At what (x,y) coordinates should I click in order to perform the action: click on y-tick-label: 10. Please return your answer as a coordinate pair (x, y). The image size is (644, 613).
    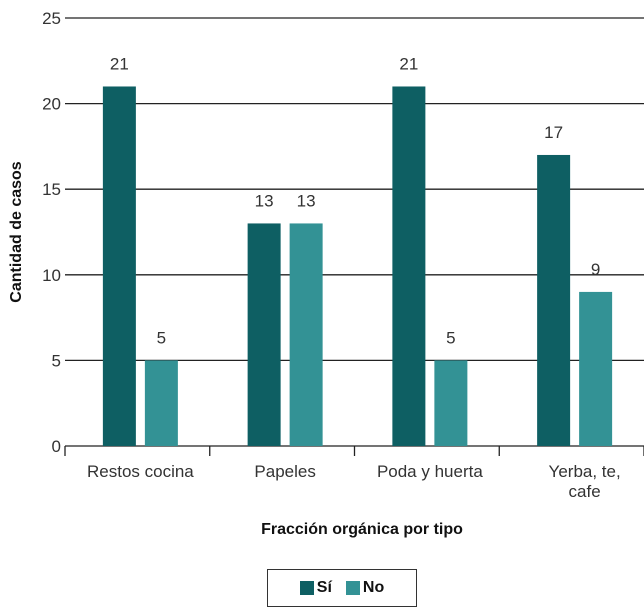
    Looking at the image, I should click on (51, 275).